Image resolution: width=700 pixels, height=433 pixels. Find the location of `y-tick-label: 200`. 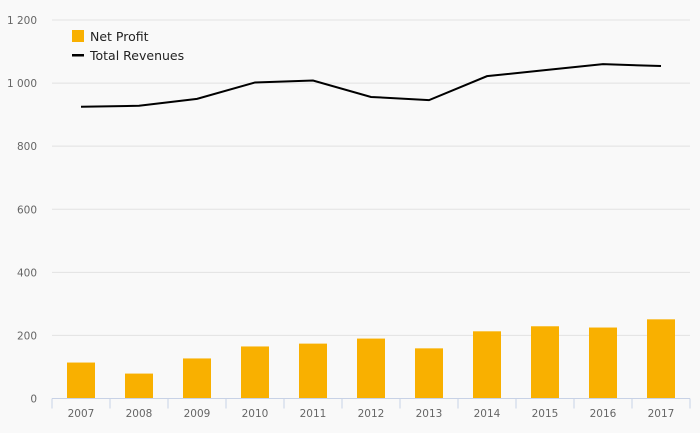

y-tick-label: 200 is located at coordinates (27, 336).